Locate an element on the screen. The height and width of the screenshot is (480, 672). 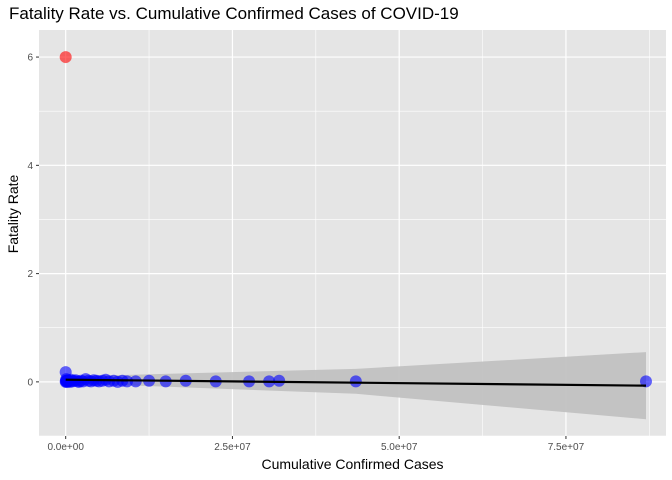
y-tick-label: 4 is located at coordinates (30, 166).